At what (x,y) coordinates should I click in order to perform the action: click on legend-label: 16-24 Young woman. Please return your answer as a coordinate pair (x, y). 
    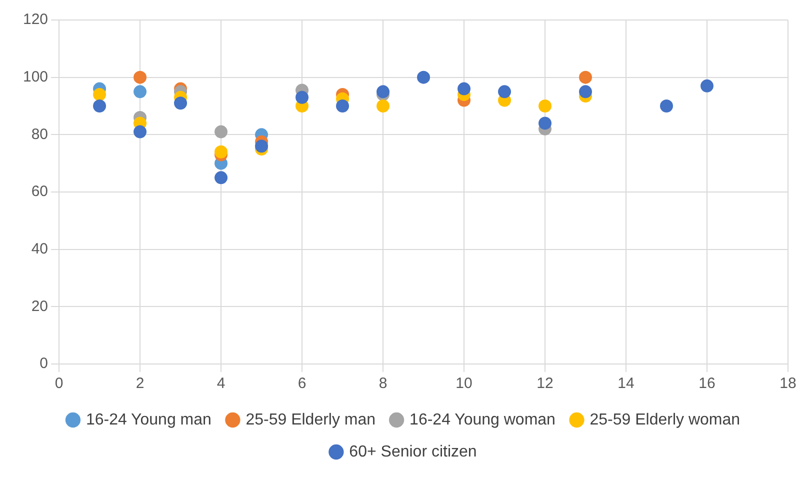
    Looking at the image, I should click on (483, 419).